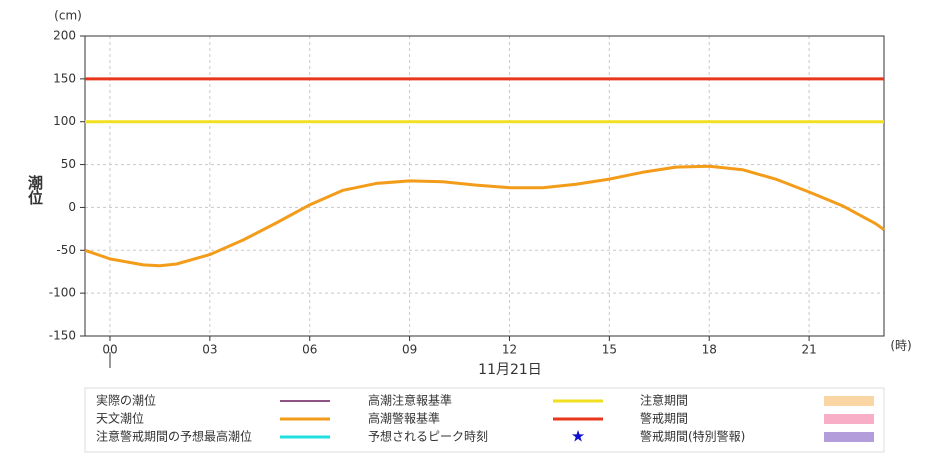 The image size is (932, 475). What do you see at coordinates (64, 36) in the screenshot?
I see `y-tick-label: 200` at bounding box center [64, 36].